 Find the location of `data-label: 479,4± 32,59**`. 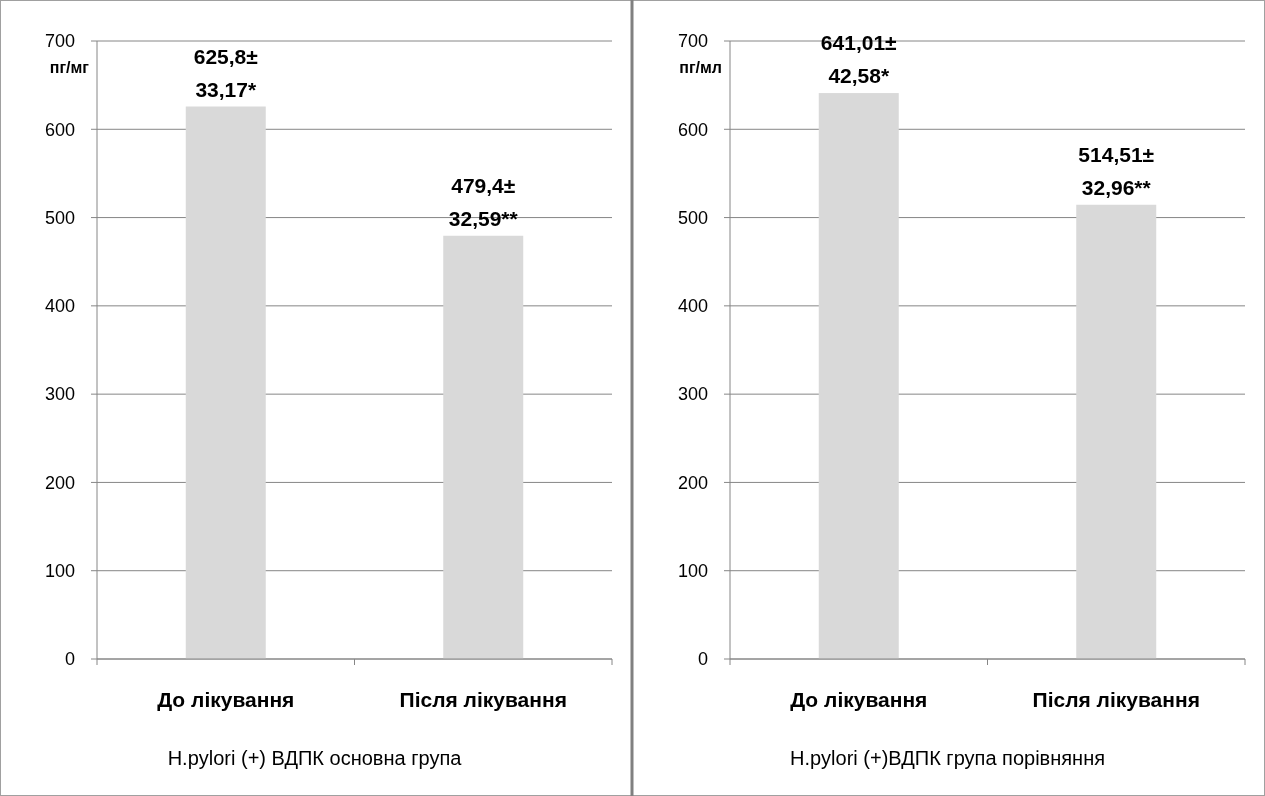

data-label: 479,4± 32,59** is located at coordinates (483, 201).